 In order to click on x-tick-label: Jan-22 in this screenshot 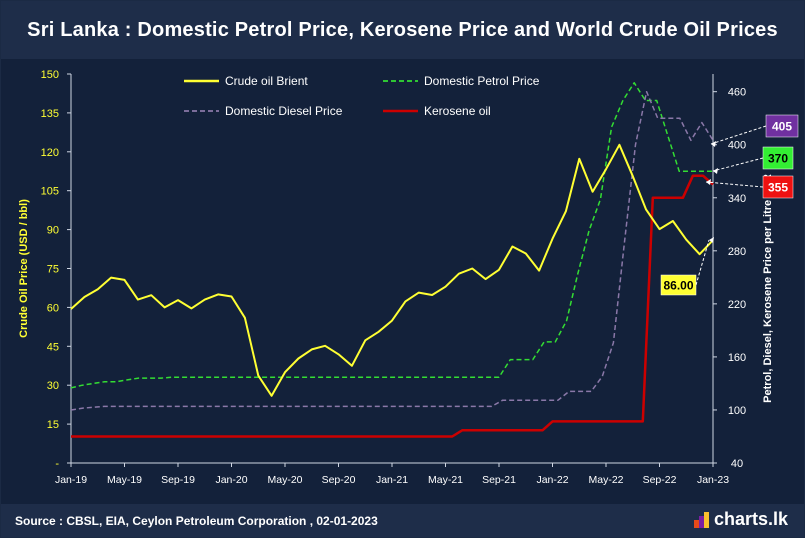, I will do `click(552, 480)`.